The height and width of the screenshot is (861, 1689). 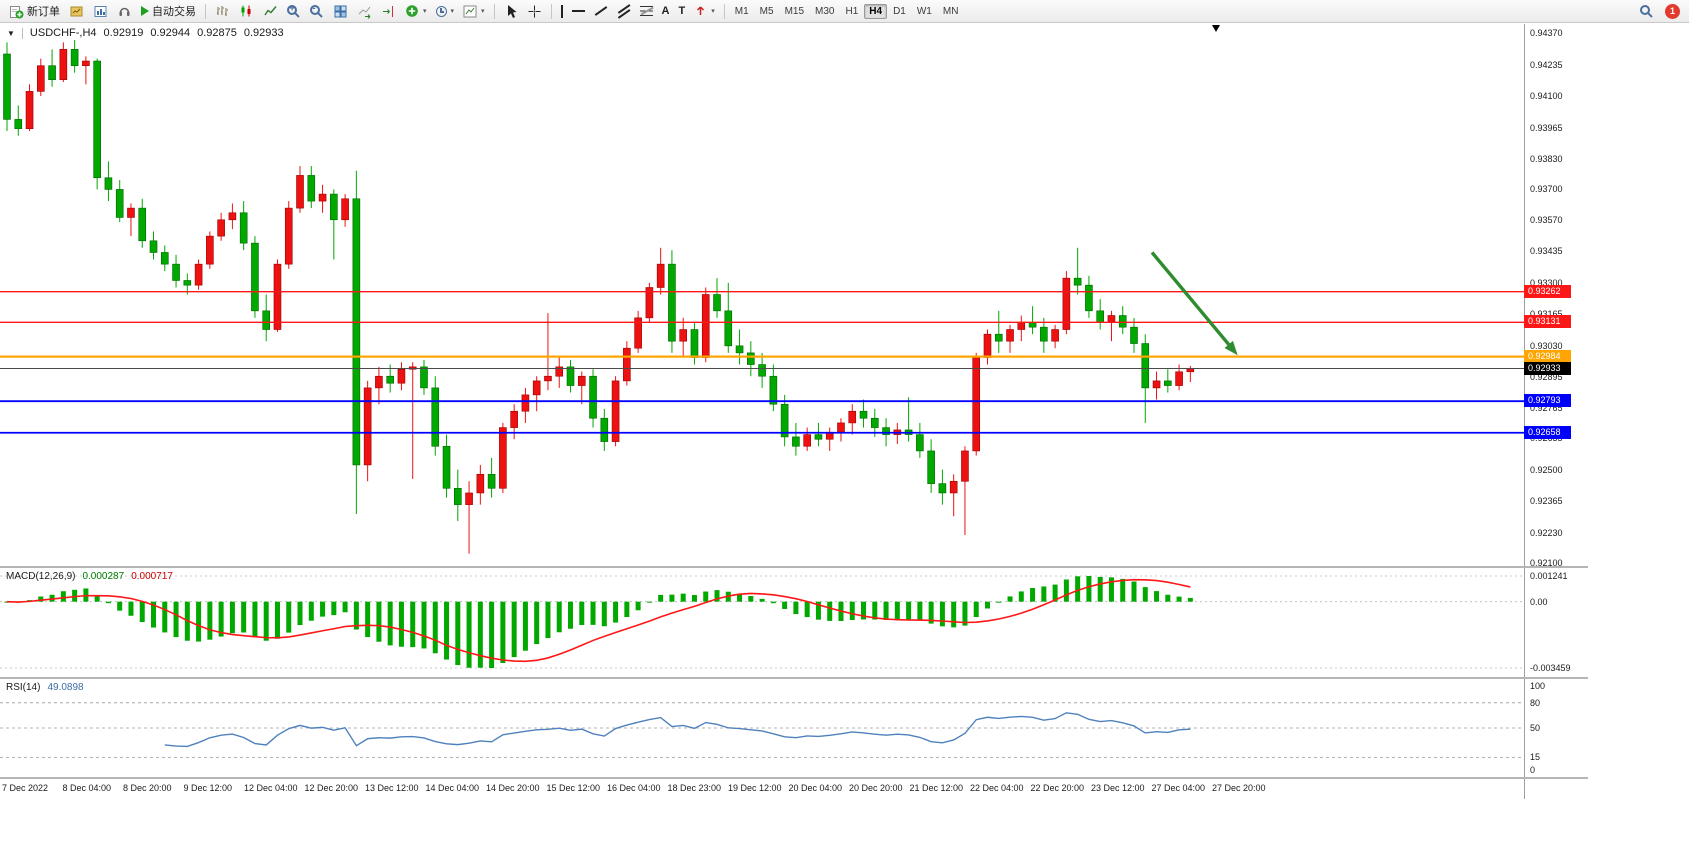 What do you see at coordinates (222, 11) in the screenshot?
I see `bar-chart-button` at bounding box center [222, 11].